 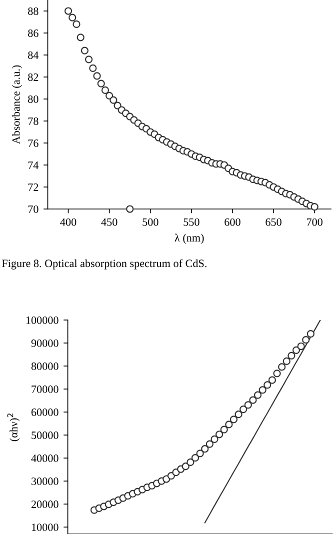 What do you see at coordinates (44, 366) in the screenshot?
I see `y-tick-label: 80000` at bounding box center [44, 366].